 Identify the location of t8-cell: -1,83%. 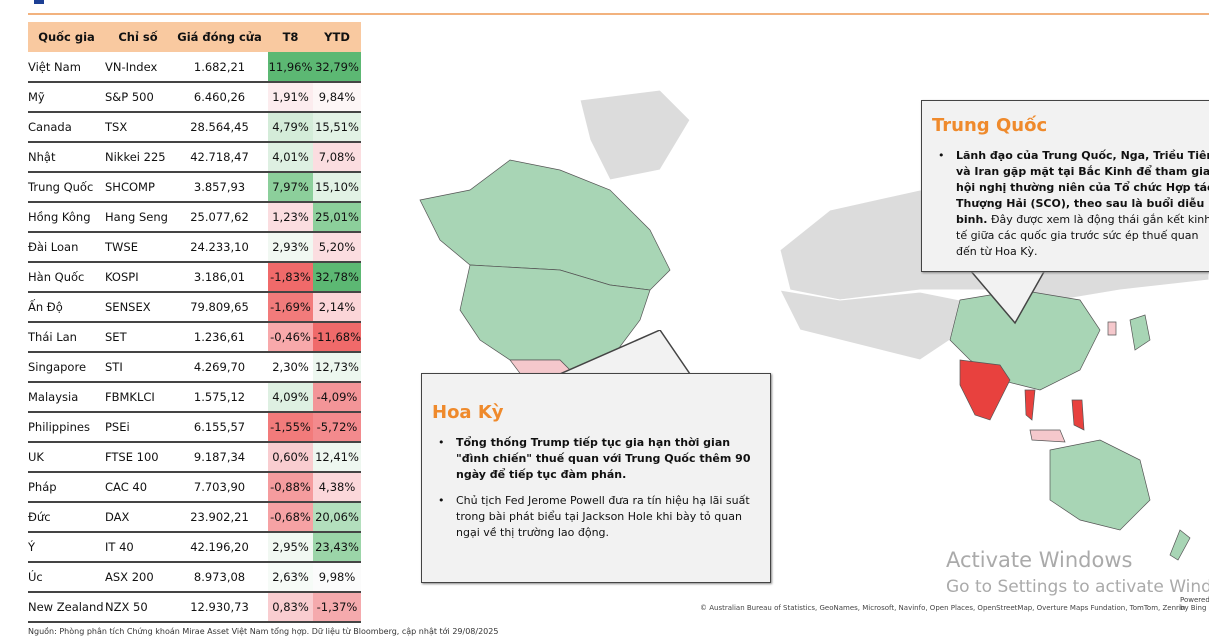
(290, 277).